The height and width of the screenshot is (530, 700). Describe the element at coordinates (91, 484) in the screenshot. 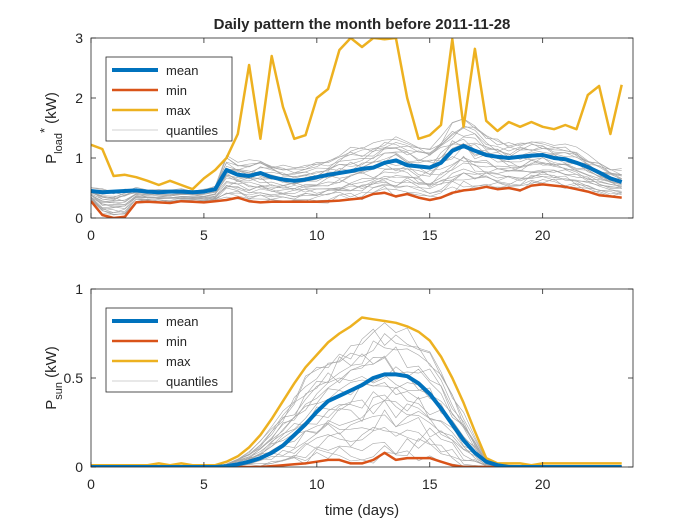

I see `panel2-xtick-label: 0` at that location.